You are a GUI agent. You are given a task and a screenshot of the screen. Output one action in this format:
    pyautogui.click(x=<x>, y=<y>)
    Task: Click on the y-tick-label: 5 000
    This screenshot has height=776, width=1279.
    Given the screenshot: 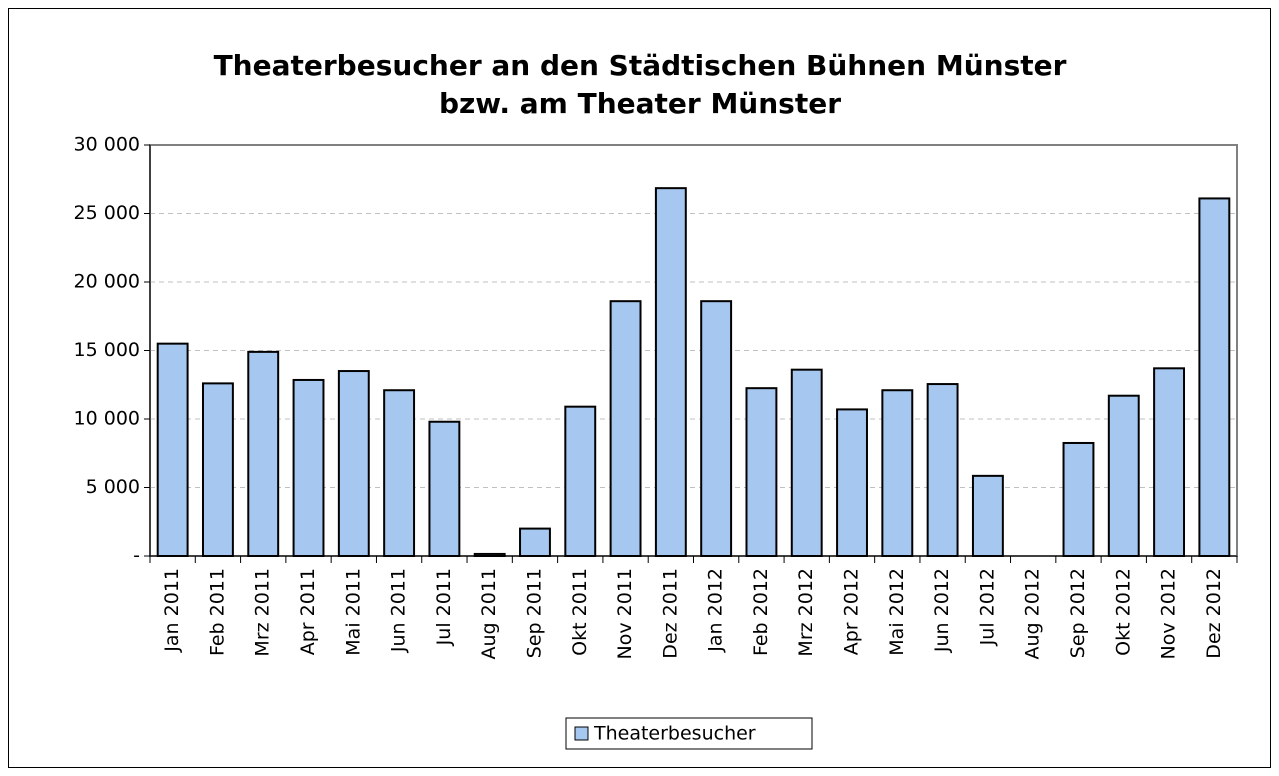 What is the action you would take?
    pyautogui.click(x=113, y=487)
    